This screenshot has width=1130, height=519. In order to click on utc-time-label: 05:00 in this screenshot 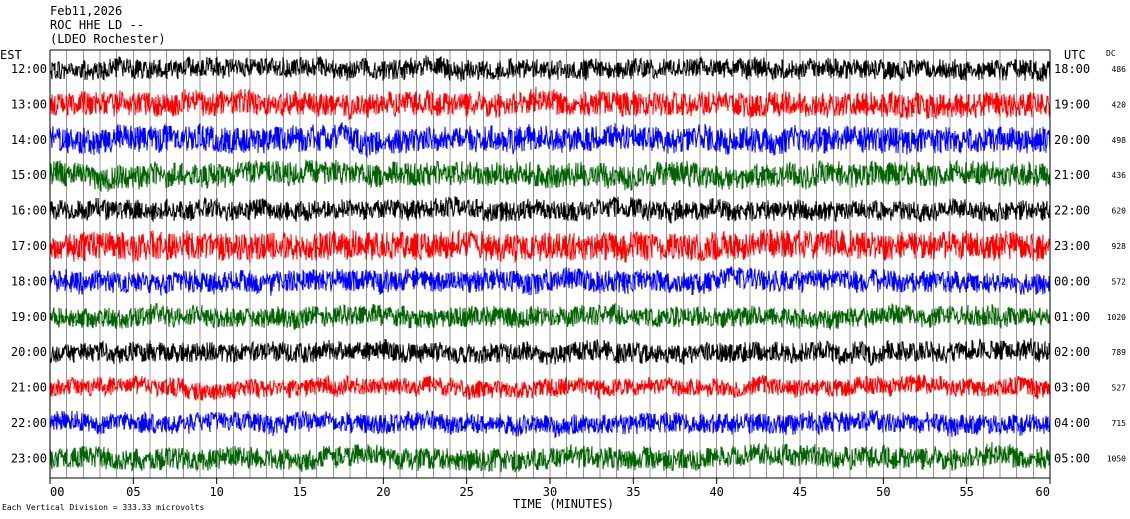, I will do `click(1072, 458)`.